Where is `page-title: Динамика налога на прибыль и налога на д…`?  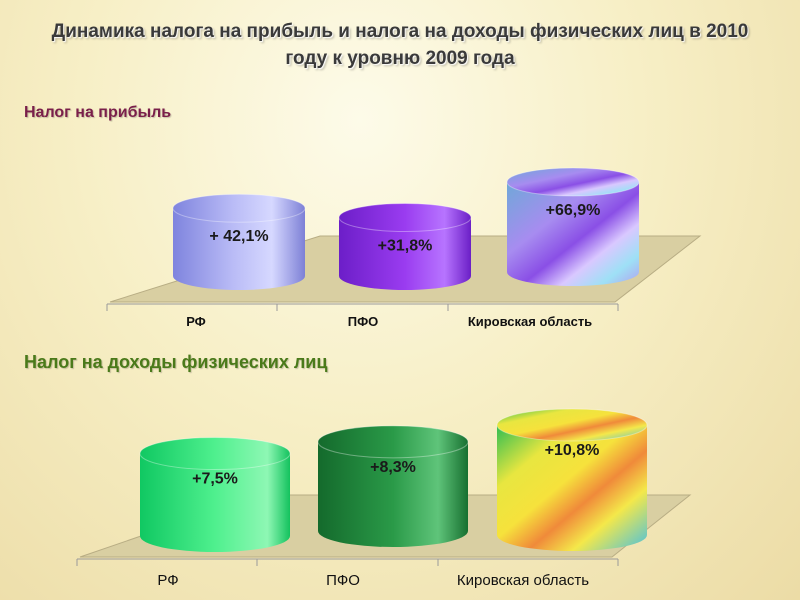 page-title: Динамика налога на прибыль и налога на д… is located at coordinates (400, 45).